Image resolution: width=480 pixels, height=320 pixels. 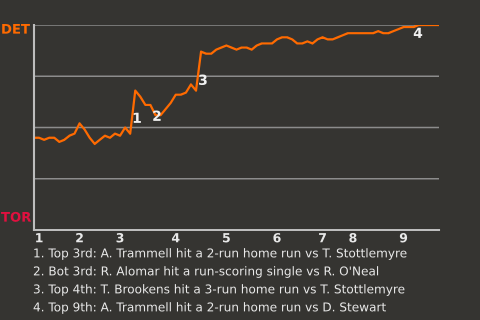 What do you see at coordinates (404, 237) in the screenshot?
I see `x-tick-label: 9` at bounding box center [404, 237].